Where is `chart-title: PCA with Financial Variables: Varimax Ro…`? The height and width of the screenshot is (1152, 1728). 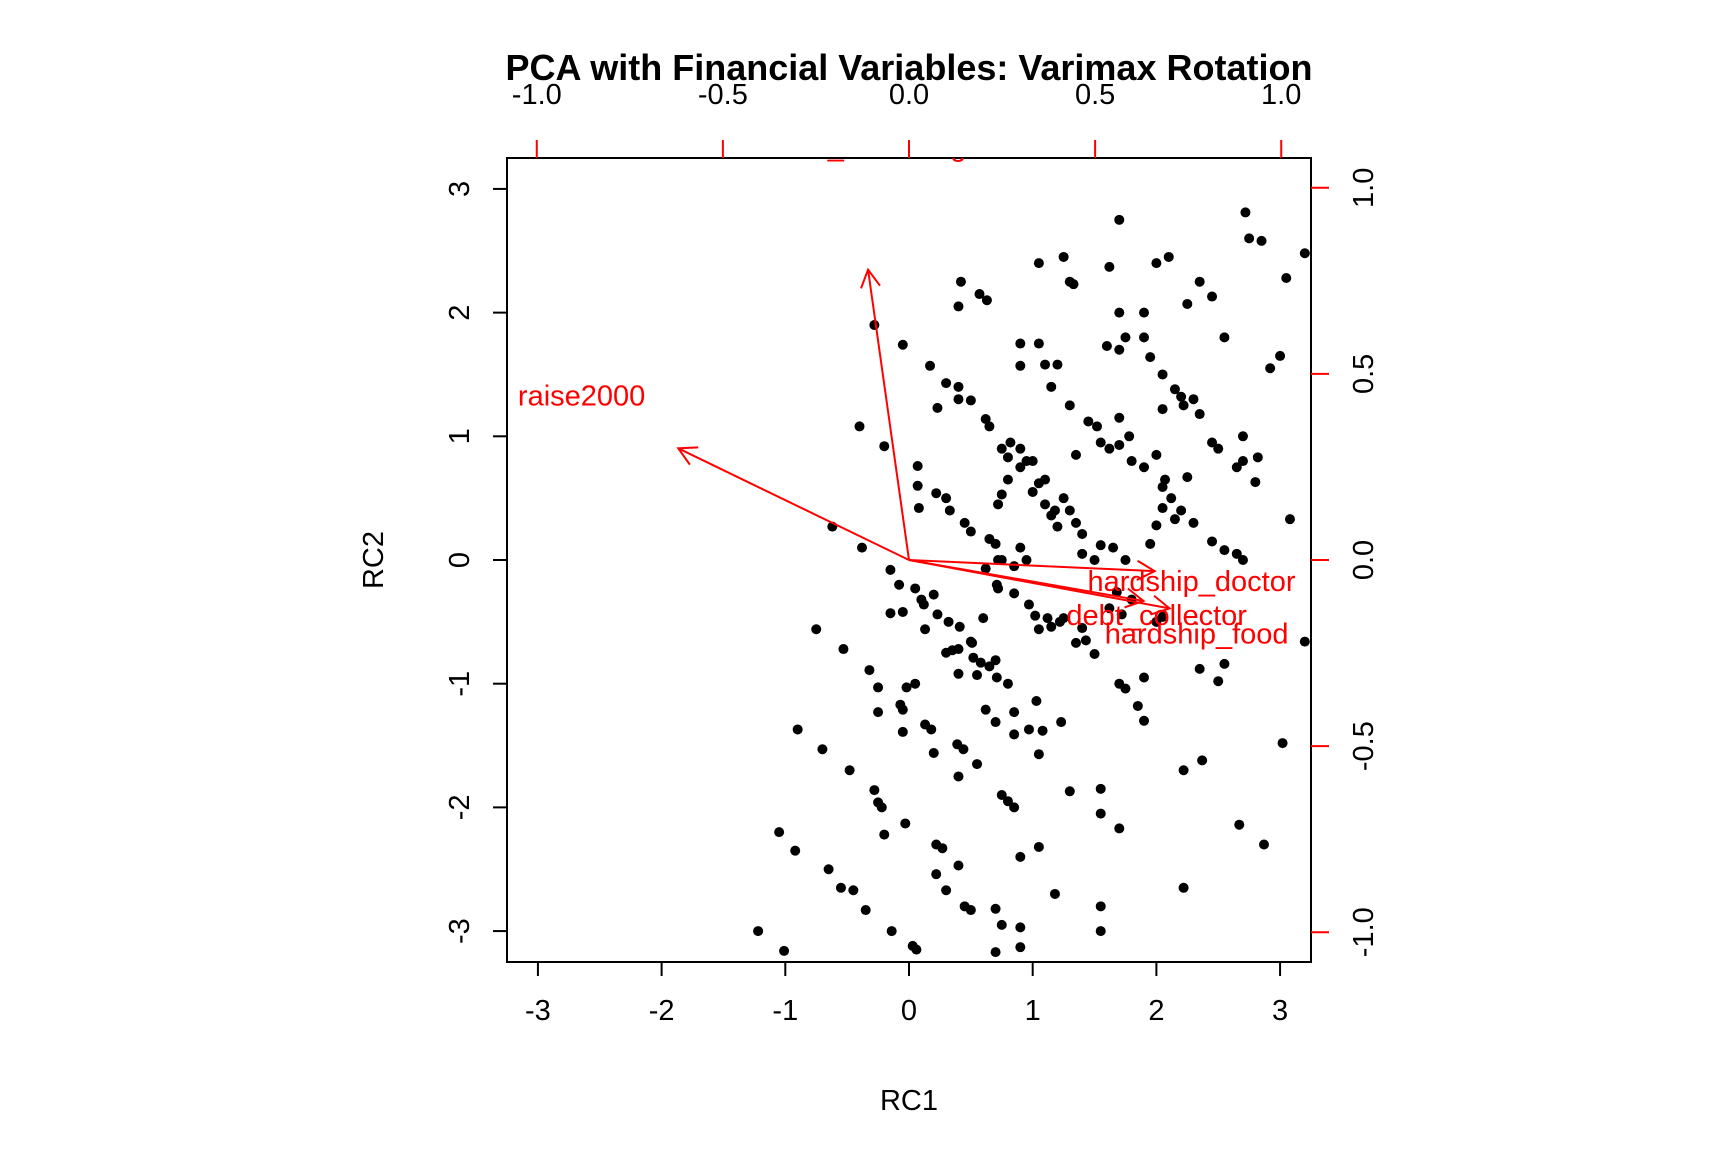
chart-title: PCA with Financial Variables: Varimax Ro… is located at coordinates (909, 67).